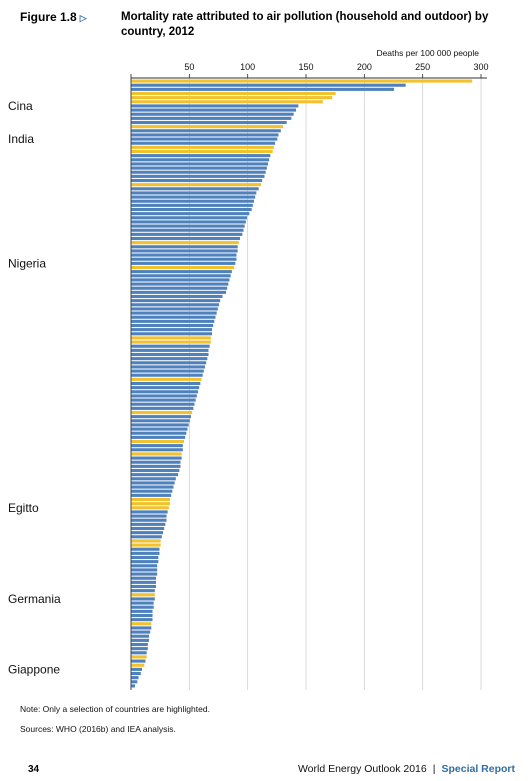 The height and width of the screenshot is (781, 531). I want to click on footer-publication: World Energy Outlook 2016, so click(362, 769).